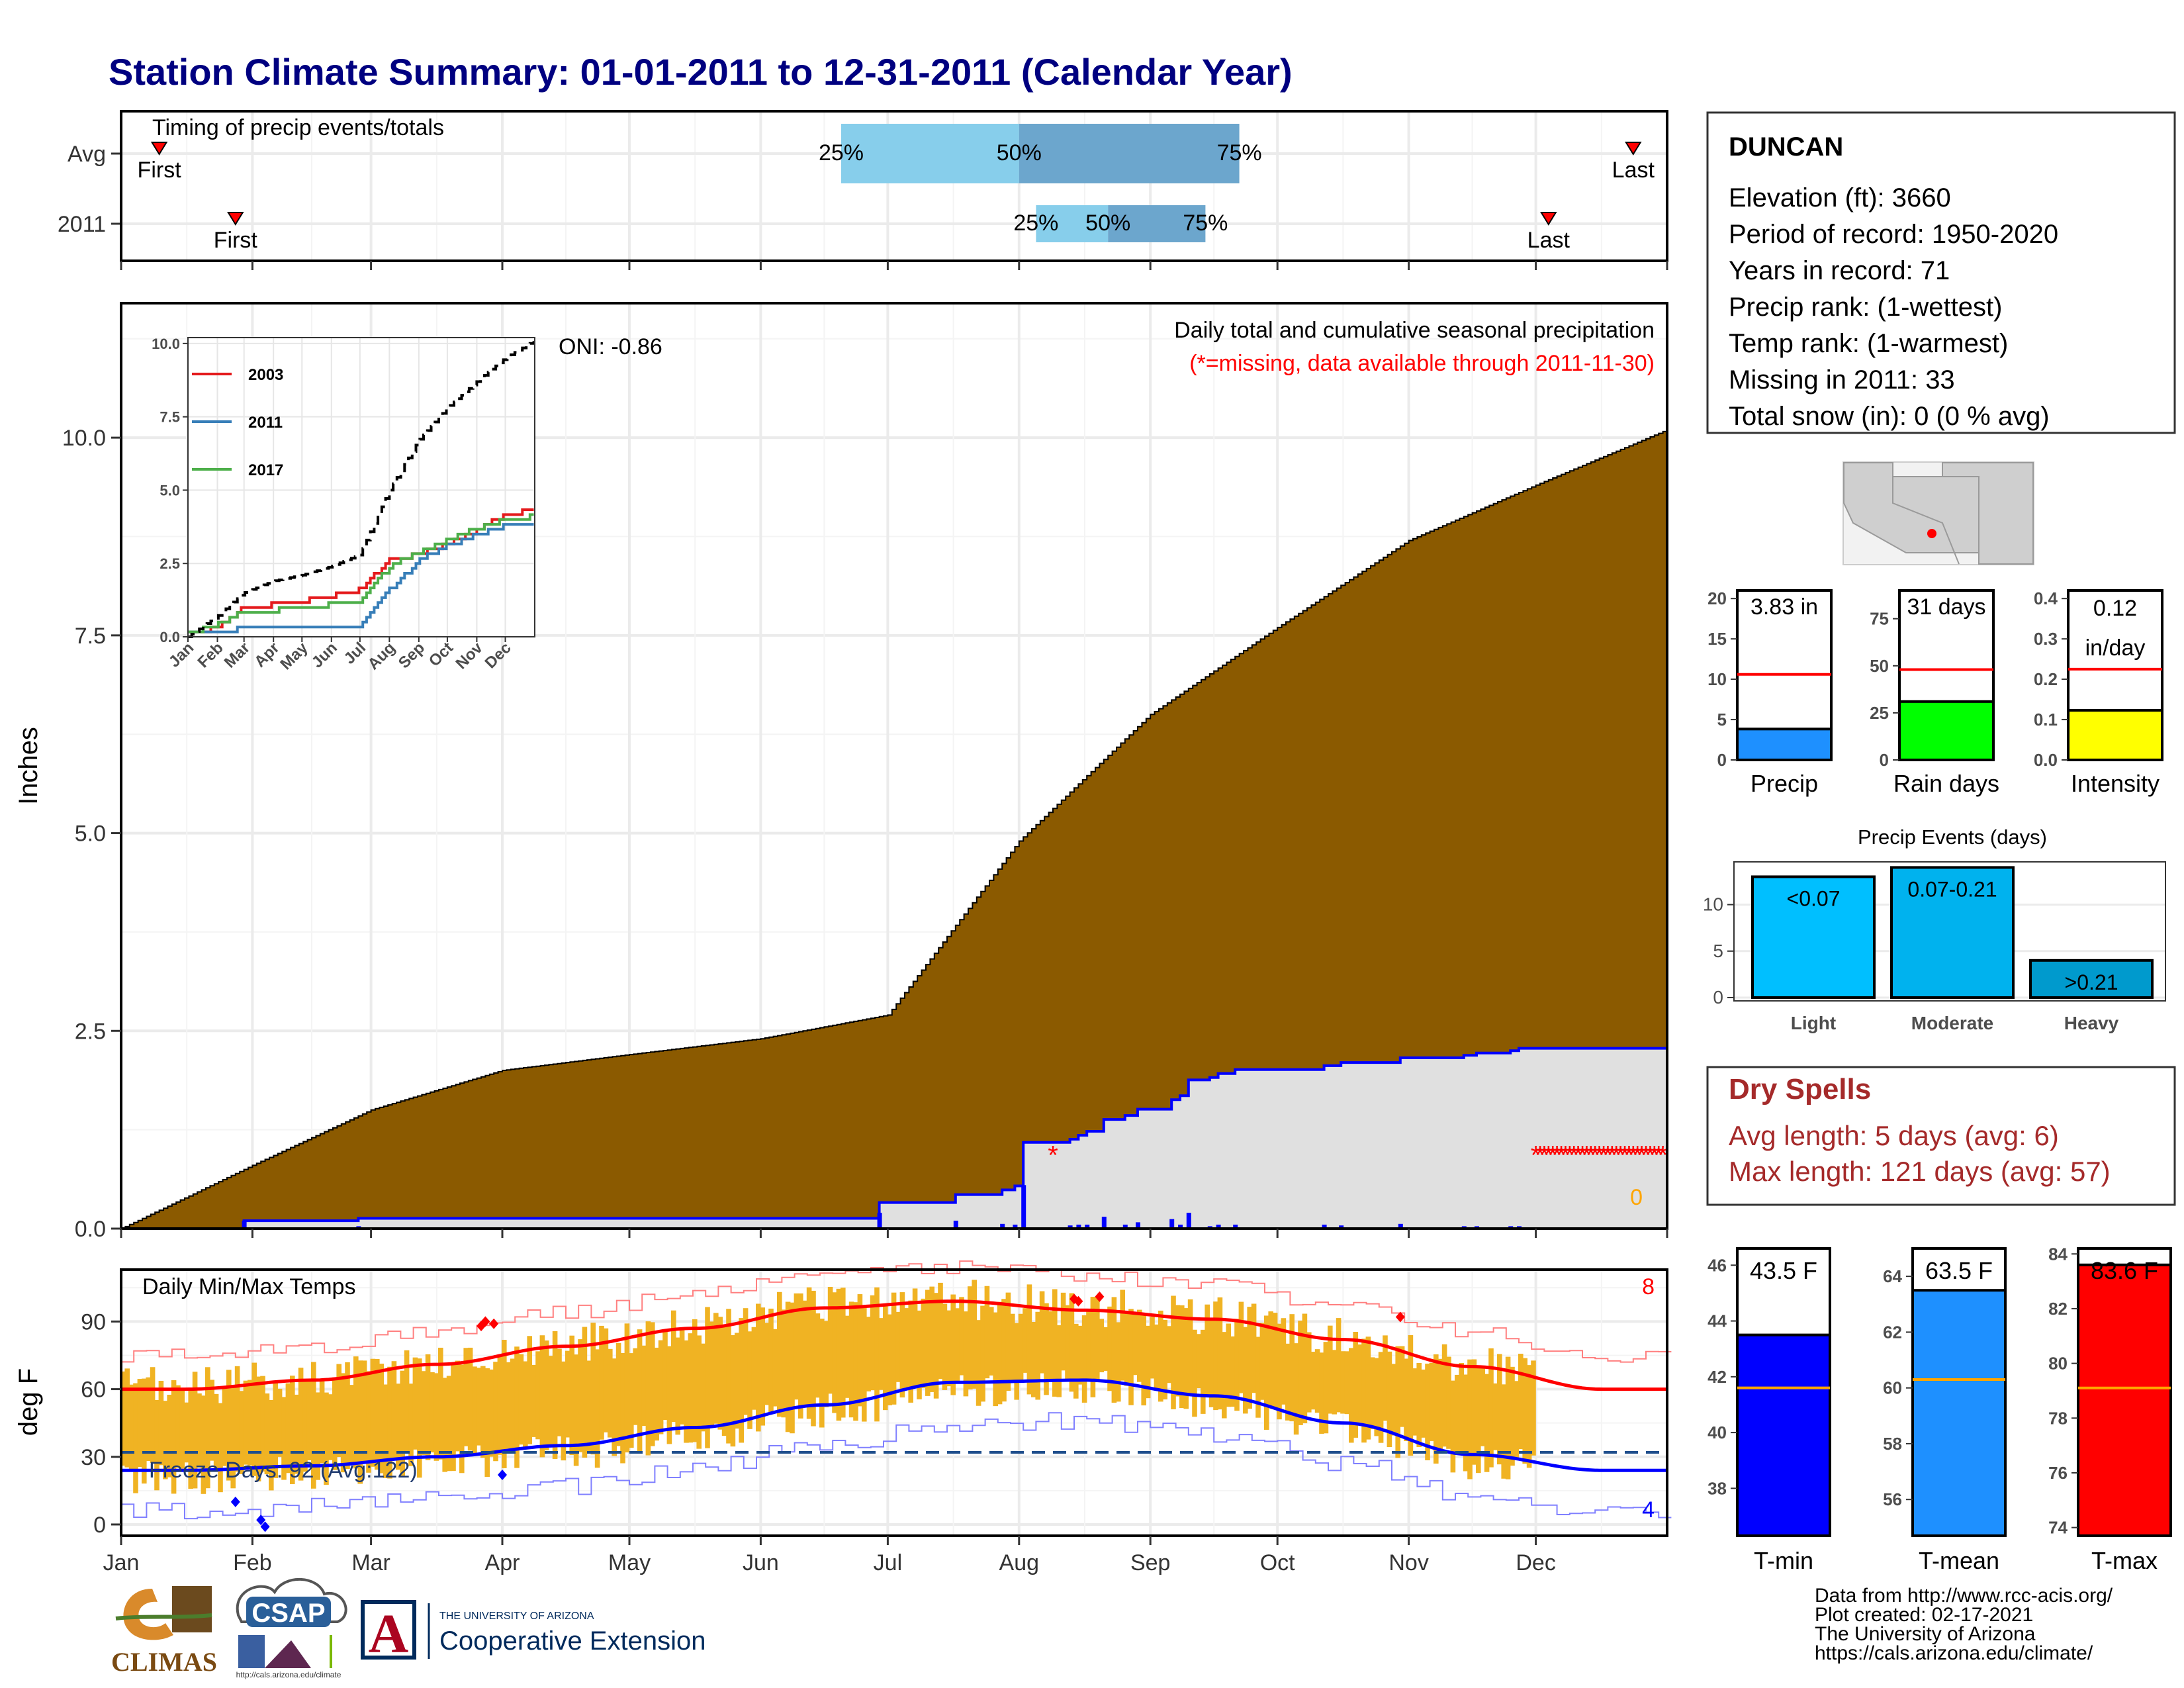 The image size is (2184, 1688). What do you see at coordinates (1959, 1560) in the screenshot?
I see `temp-summary-category-label: T-mean` at bounding box center [1959, 1560].